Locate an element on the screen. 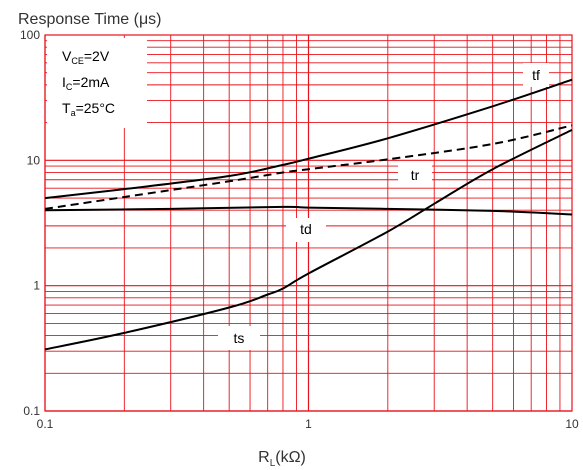  series-label-ts: ts is located at coordinates (239, 338).